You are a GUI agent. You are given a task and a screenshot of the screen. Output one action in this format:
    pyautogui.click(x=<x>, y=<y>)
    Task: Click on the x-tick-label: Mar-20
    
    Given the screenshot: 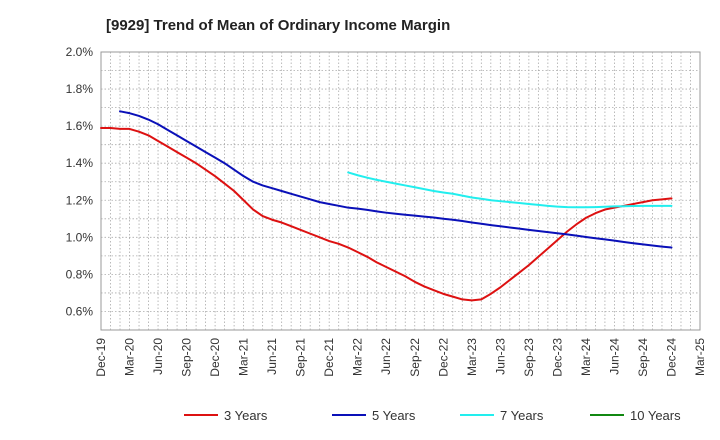 What is the action you would take?
    pyautogui.click(x=130, y=357)
    